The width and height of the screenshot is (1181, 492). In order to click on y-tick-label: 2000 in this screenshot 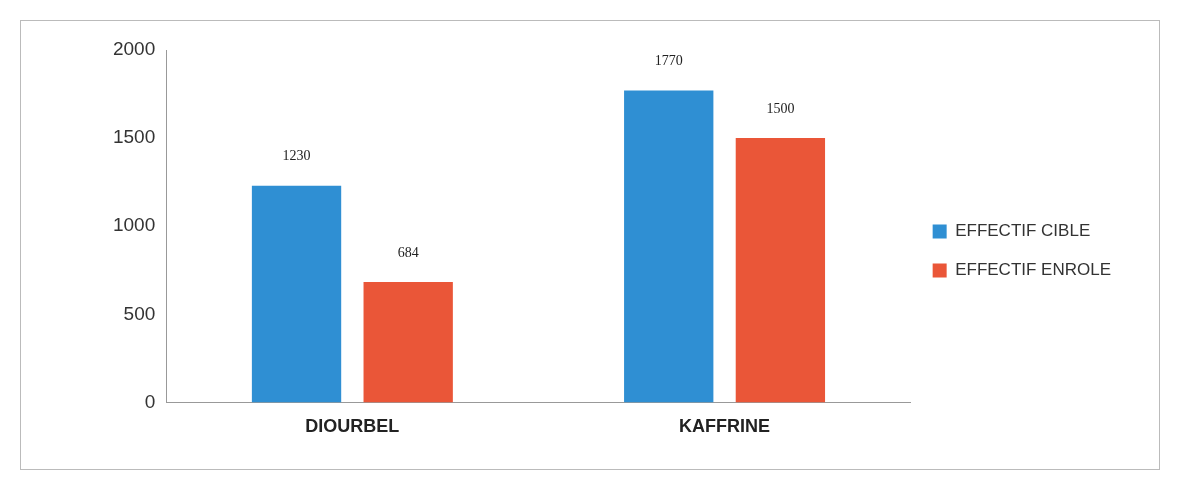, I will do `click(134, 49)`.